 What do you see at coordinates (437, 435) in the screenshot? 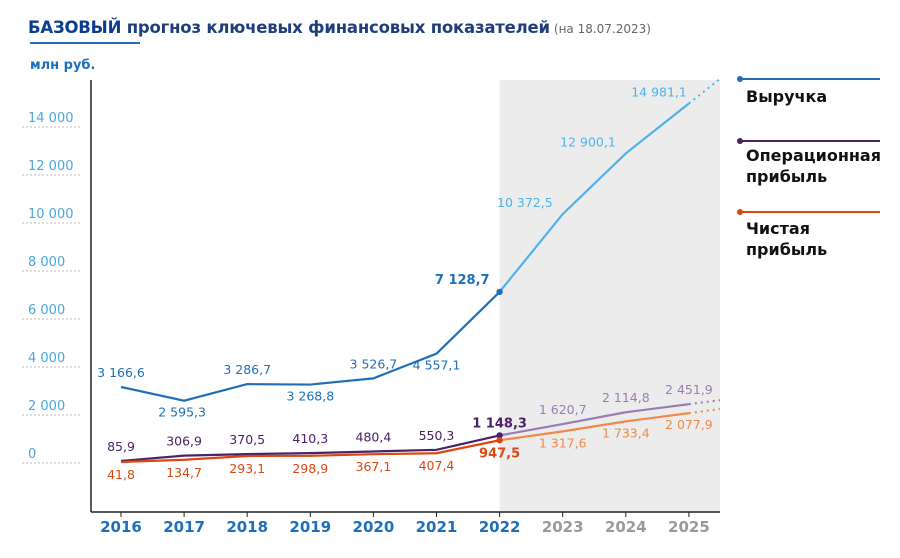
I see `data-label: 550,3` at bounding box center [437, 435].